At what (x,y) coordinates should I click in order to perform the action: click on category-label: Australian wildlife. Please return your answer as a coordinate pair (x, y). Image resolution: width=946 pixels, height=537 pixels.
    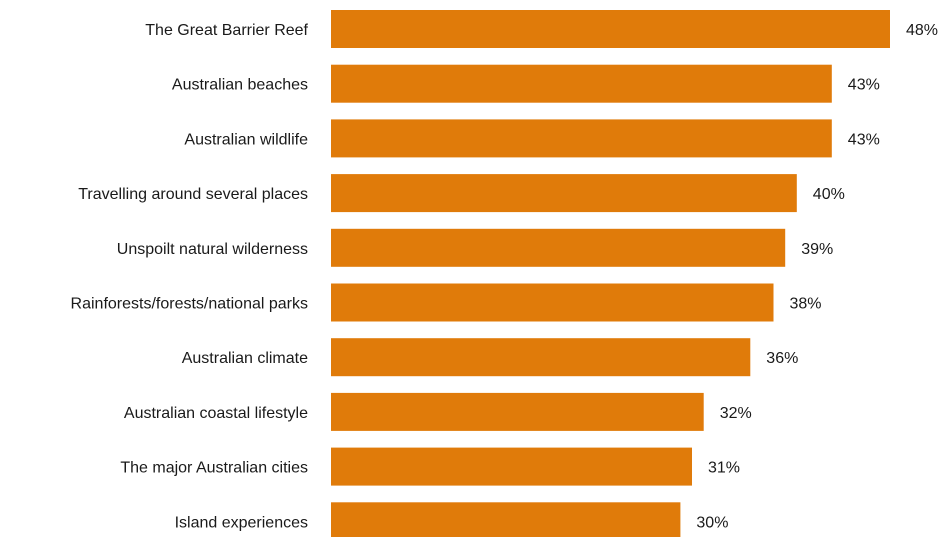
    Looking at the image, I should click on (246, 139).